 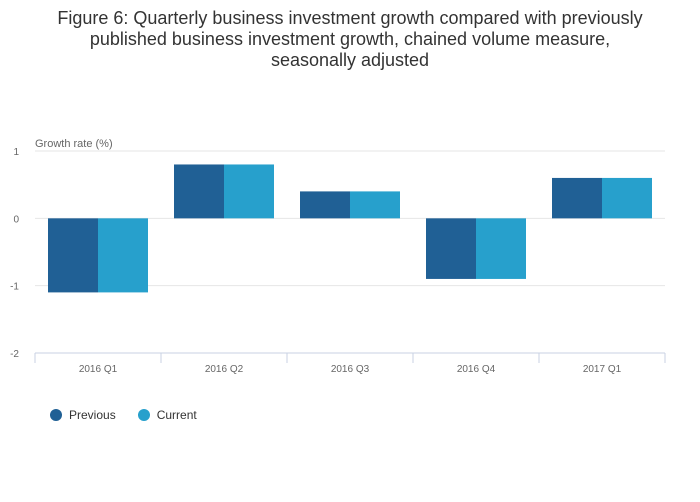 I want to click on legend-item-previous: Previous, so click(x=83, y=415).